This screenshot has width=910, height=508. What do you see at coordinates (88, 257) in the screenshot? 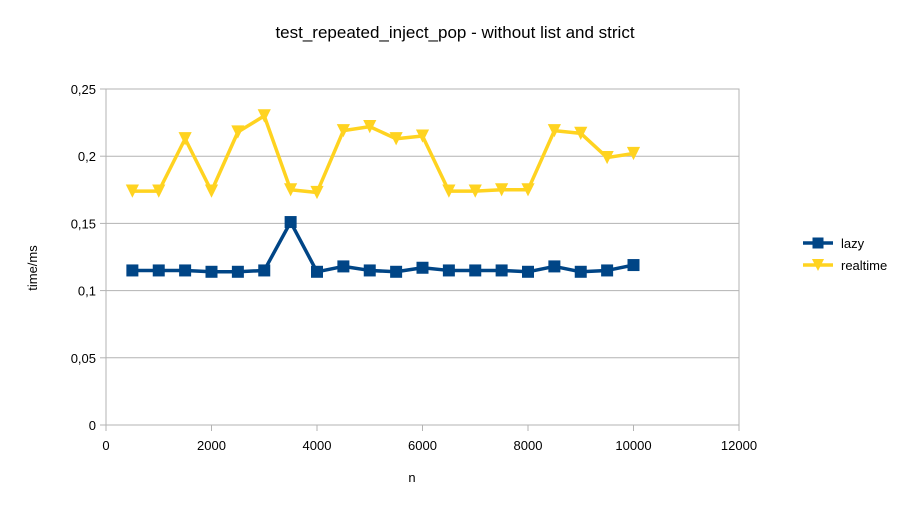
I see `y-axis-ticks: 0 0,05 0,1 0,15 0,2 0,25` at bounding box center [88, 257].